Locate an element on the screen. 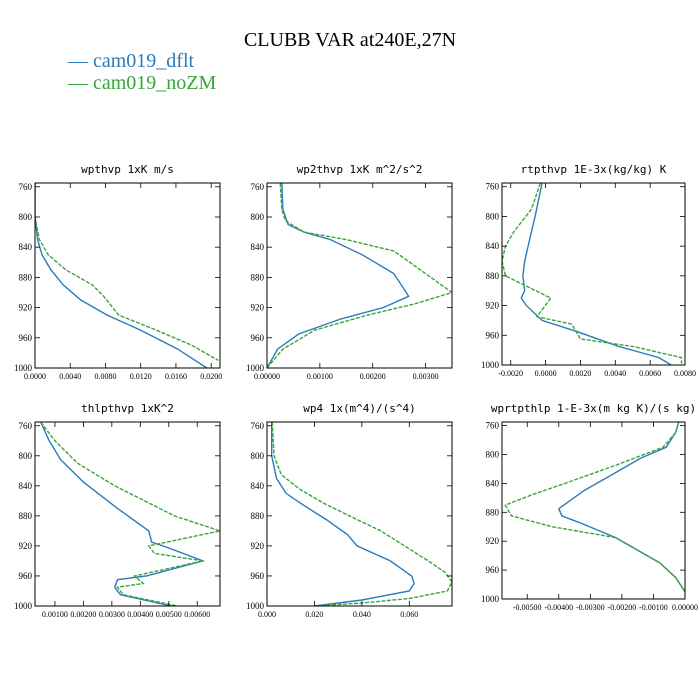  x-tick-label: 0.000 is located at coordinates (267, 614).